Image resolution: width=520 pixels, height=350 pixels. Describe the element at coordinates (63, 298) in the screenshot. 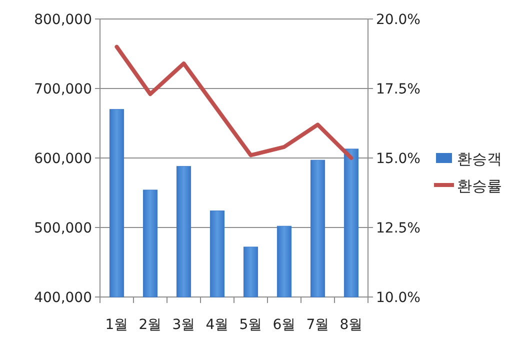

I see `y-tick-label: 400,000` at that location.